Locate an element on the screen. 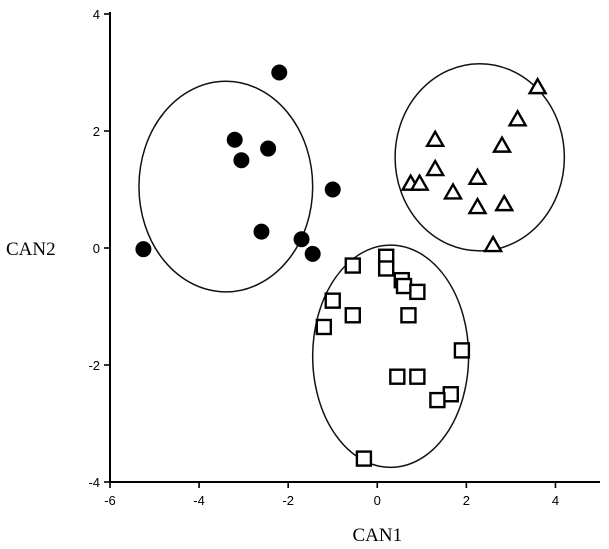 This screenshot has height=549, width=609. x-tick-label: 2 is located at coordinates (466, 500).